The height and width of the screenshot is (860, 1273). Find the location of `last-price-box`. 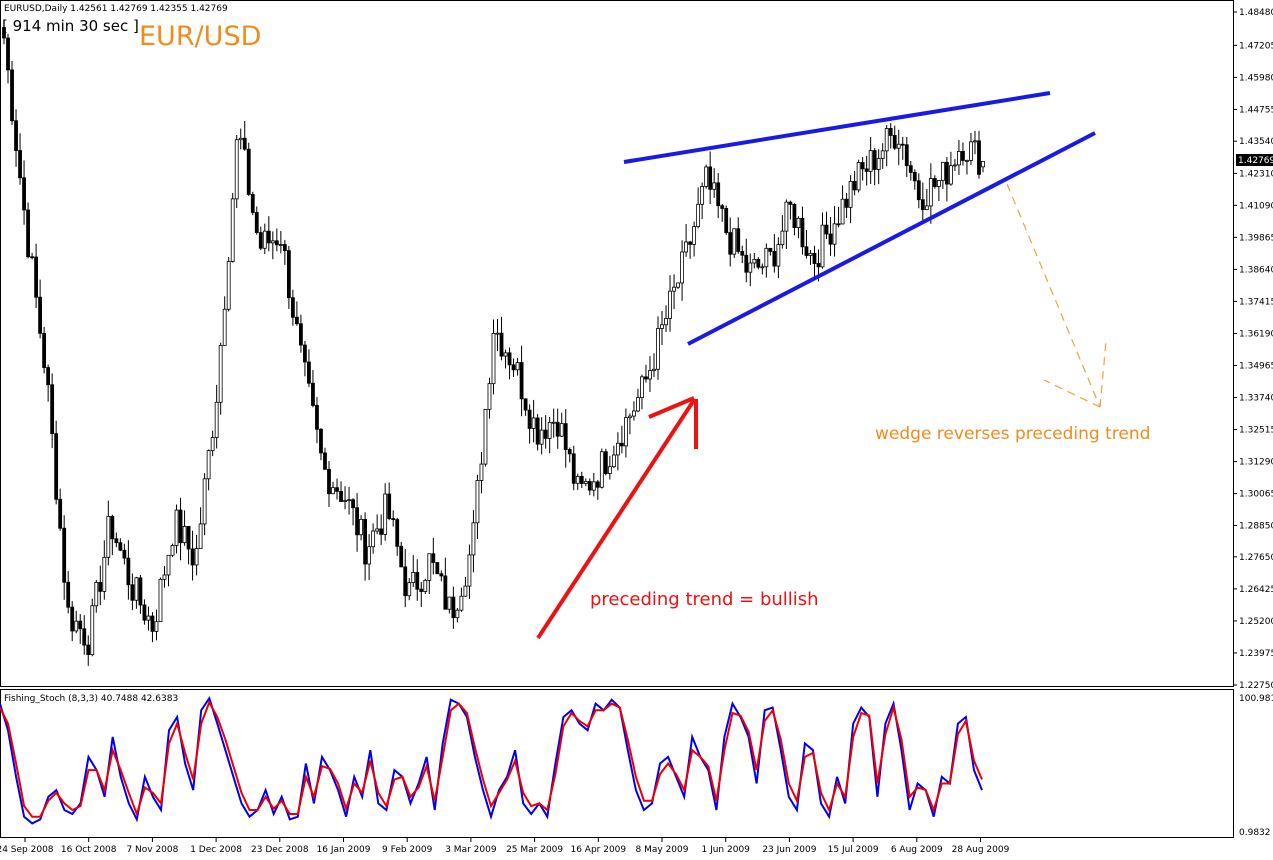

last-price-box is located at coordinates (1254, 160).